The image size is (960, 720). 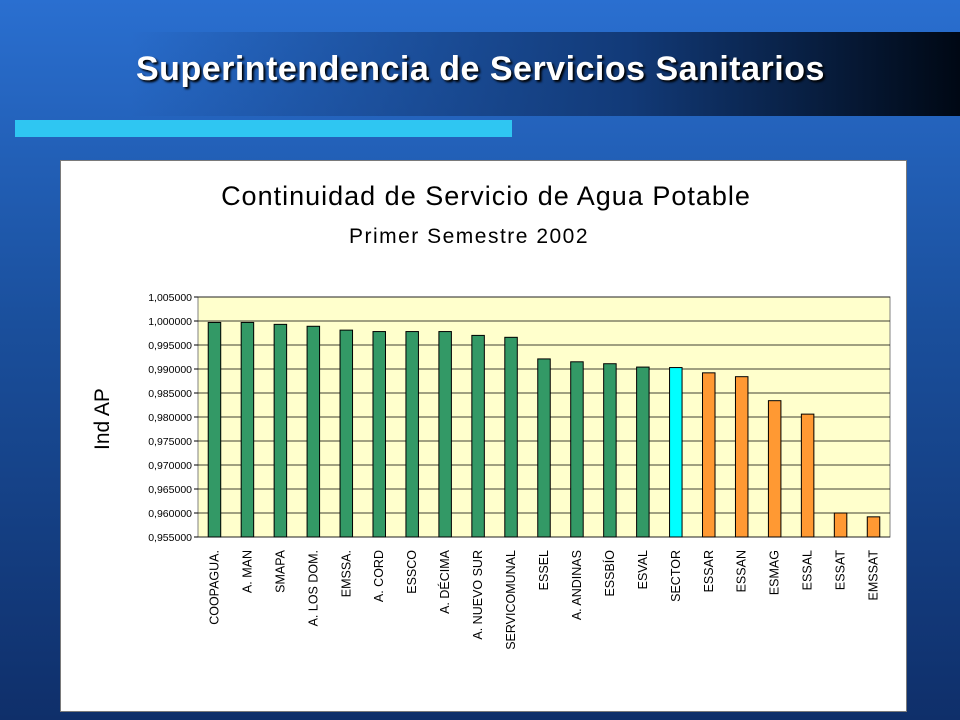 What do you see at coordinates (709, 571) in the screenshot?
I see `x-tick-label: ESSAR` at bounding box center [709, 571].